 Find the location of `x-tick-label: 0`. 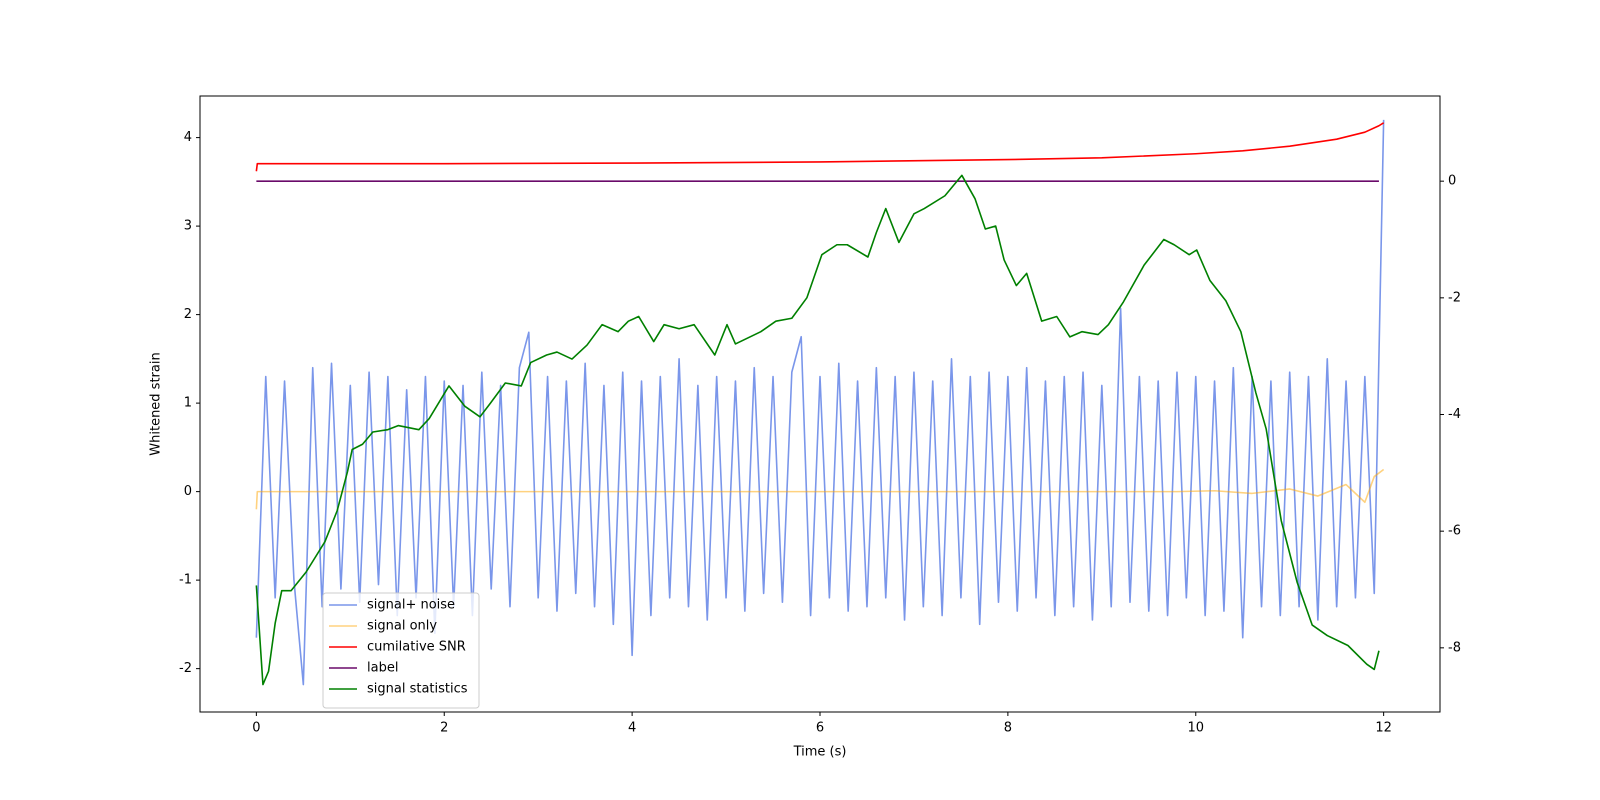

x-tick-label: 0 is located at coordinates (256, 728).